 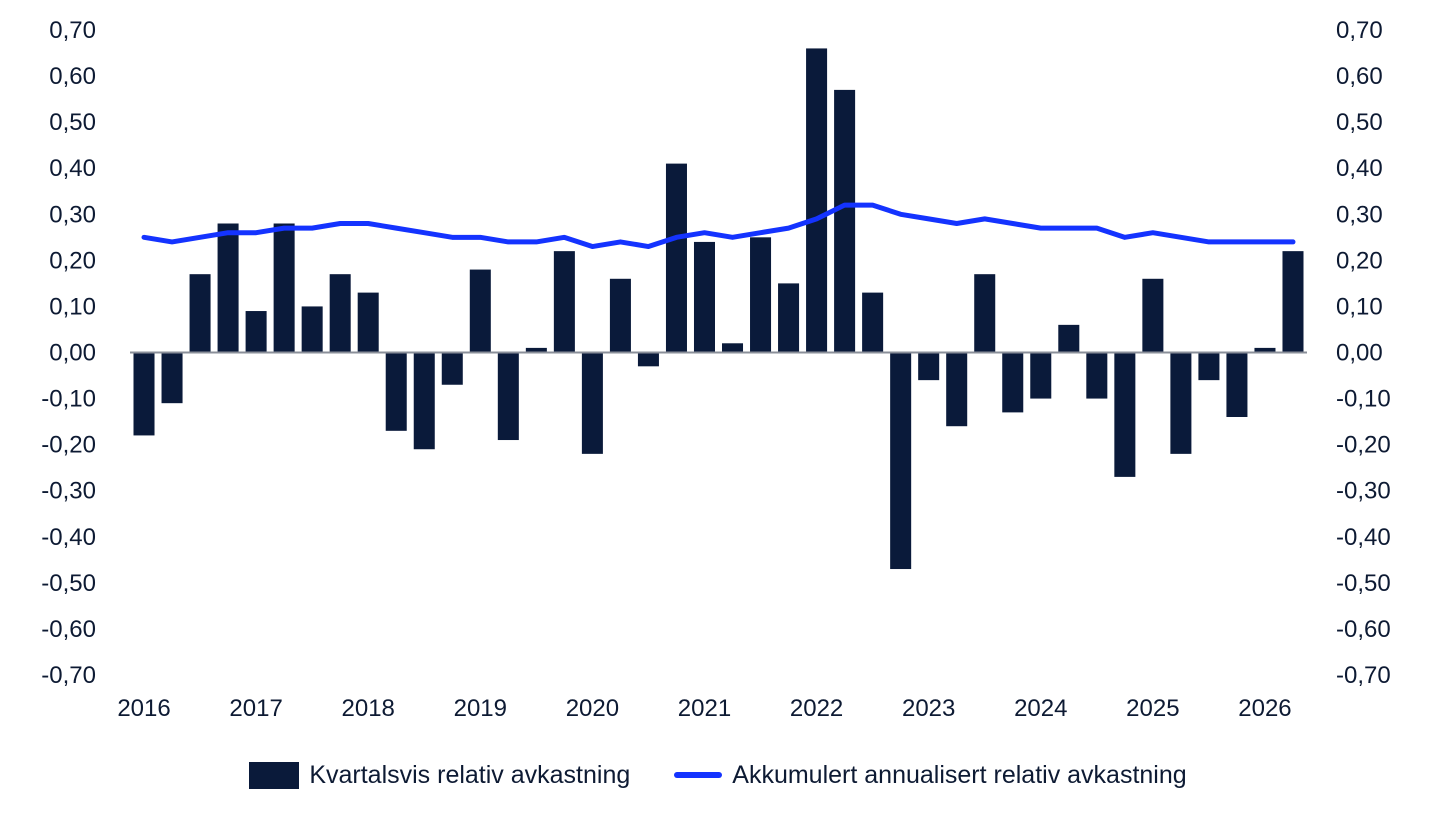 What do you see at coordinates (72, 30) in the screenshot?
I see `left-y-tick-label: 0,70` at bounding box center [72, 30].